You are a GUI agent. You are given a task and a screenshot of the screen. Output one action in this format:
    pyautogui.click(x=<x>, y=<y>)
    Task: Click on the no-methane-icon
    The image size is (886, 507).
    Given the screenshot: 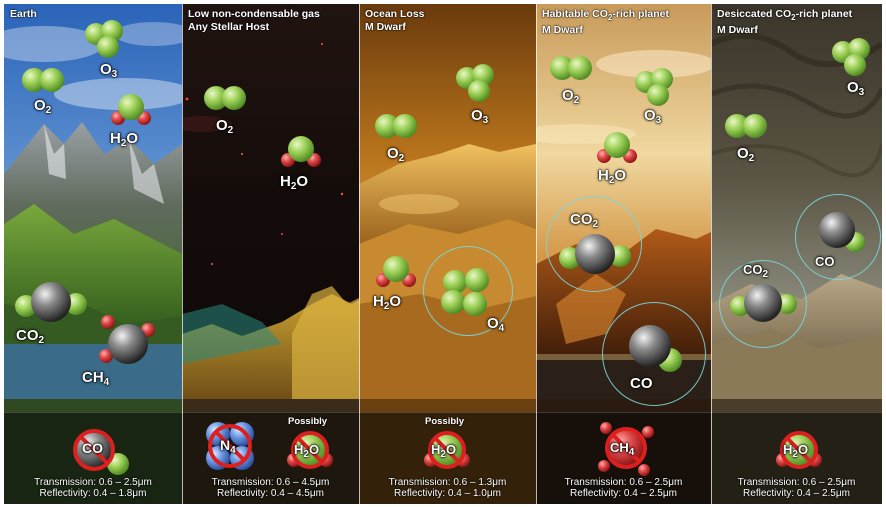 What is the action you would take?
    pyautogui.click(x=626, y=449)
    